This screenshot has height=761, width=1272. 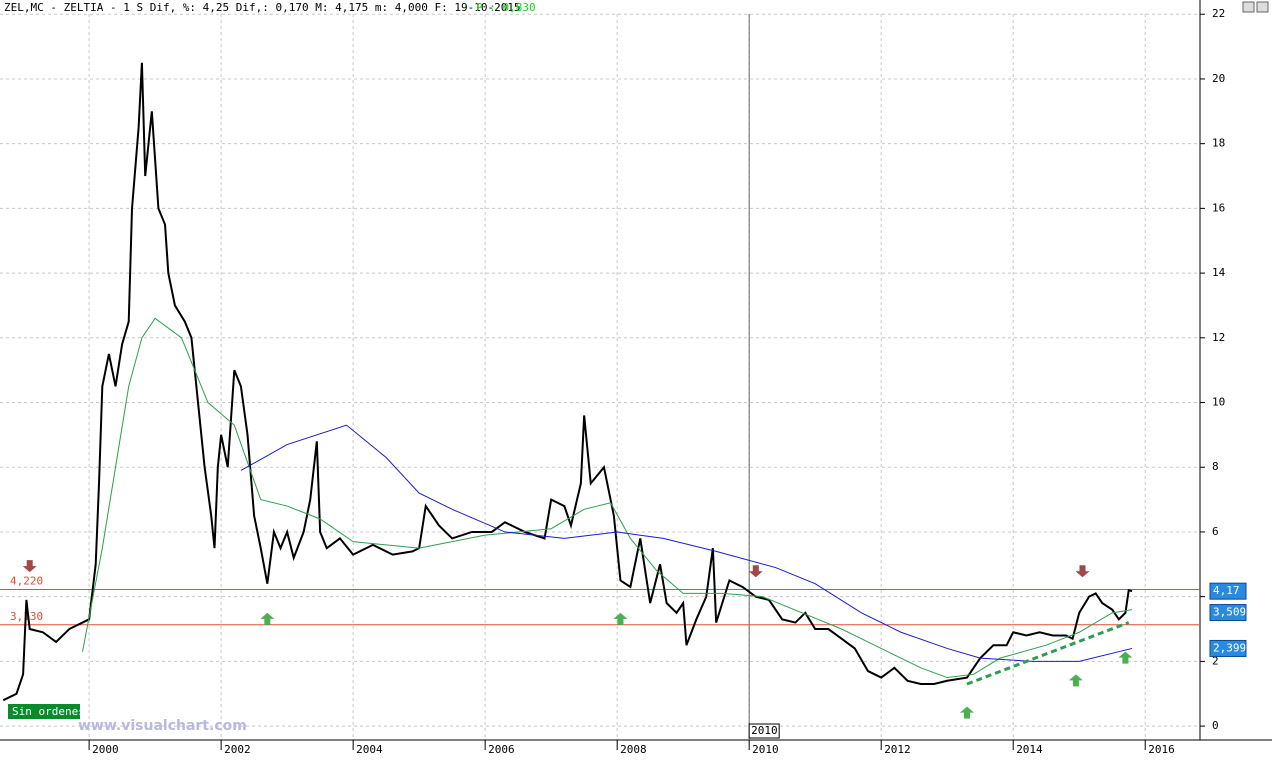 What do you see at coordinates (1215, 466) in the screenshot?
I see `y-tick-label: 8` at bounding box center [1215, 466].